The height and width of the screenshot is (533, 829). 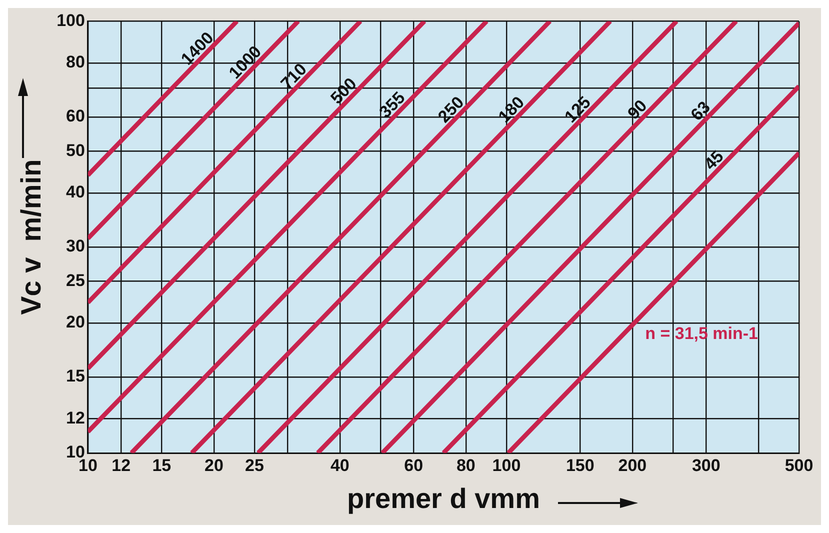 I want to click on text: 355, so click(x=392, y=105).